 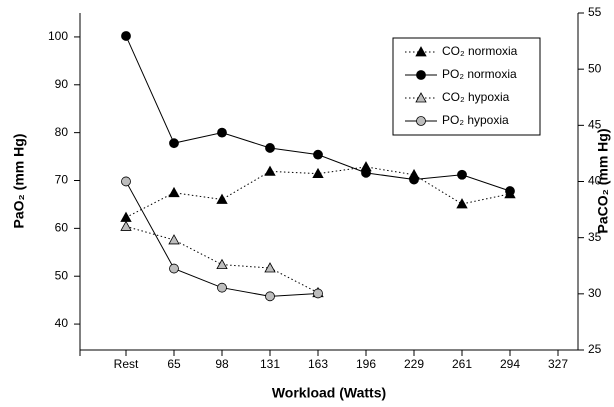 What do you see at coordinates (414, 364) in the screenshot?
I see `x-tick-label: 229` at bounding box center [414, 364].